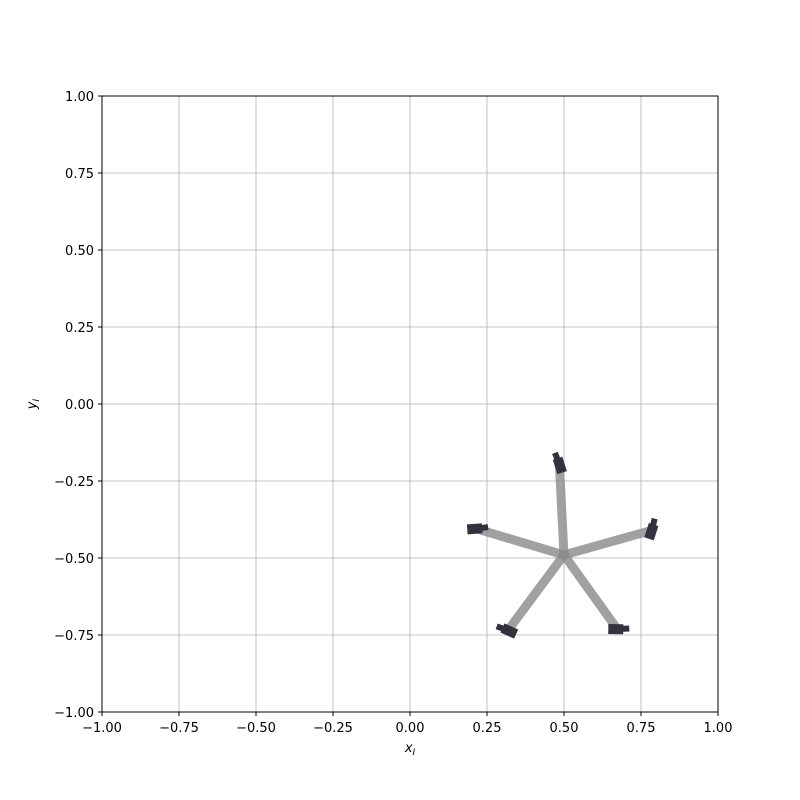 Image resolution: width=800 pixels, height=800 pixels. I want to click on y-tick-label: −0.75, so click(74, 636).